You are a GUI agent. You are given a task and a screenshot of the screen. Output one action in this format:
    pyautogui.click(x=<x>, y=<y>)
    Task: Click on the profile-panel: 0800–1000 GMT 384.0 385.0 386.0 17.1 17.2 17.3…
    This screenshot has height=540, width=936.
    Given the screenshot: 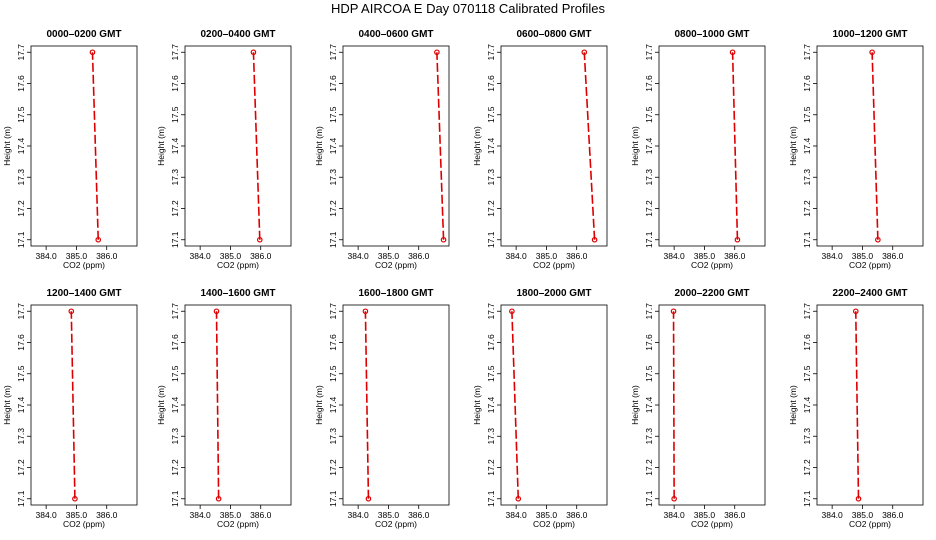 What is the action you would take?
    pyautogui.click(x=698, y=149)
    